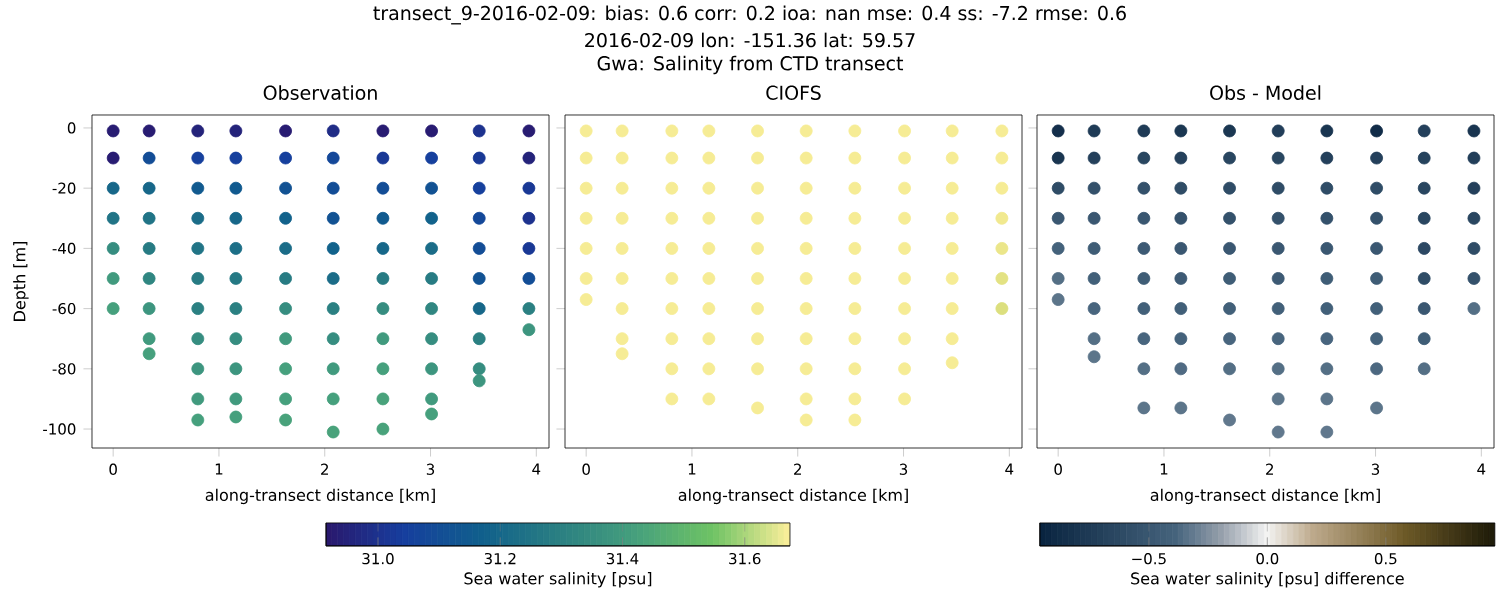 Image resolution: width=1500 pixels, height=600 pixels. I want to click on color-bar-label: 0.0, so click(1267, 558).